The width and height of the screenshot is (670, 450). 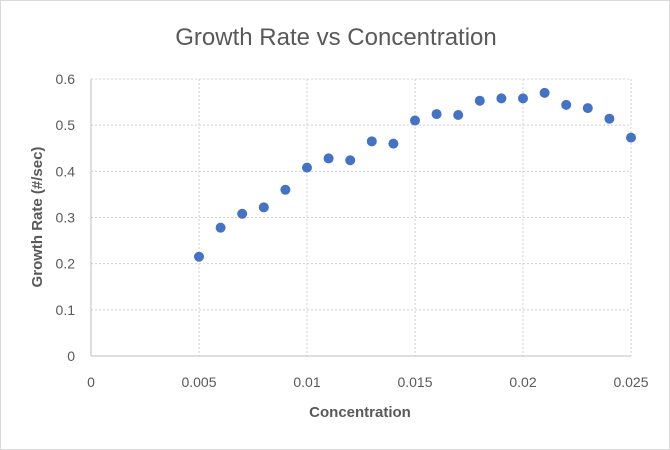 What do you see at coordinates (71, 356) in the screenshot?
I see `y-tick-label: 0` at bounding box center [71, 356].